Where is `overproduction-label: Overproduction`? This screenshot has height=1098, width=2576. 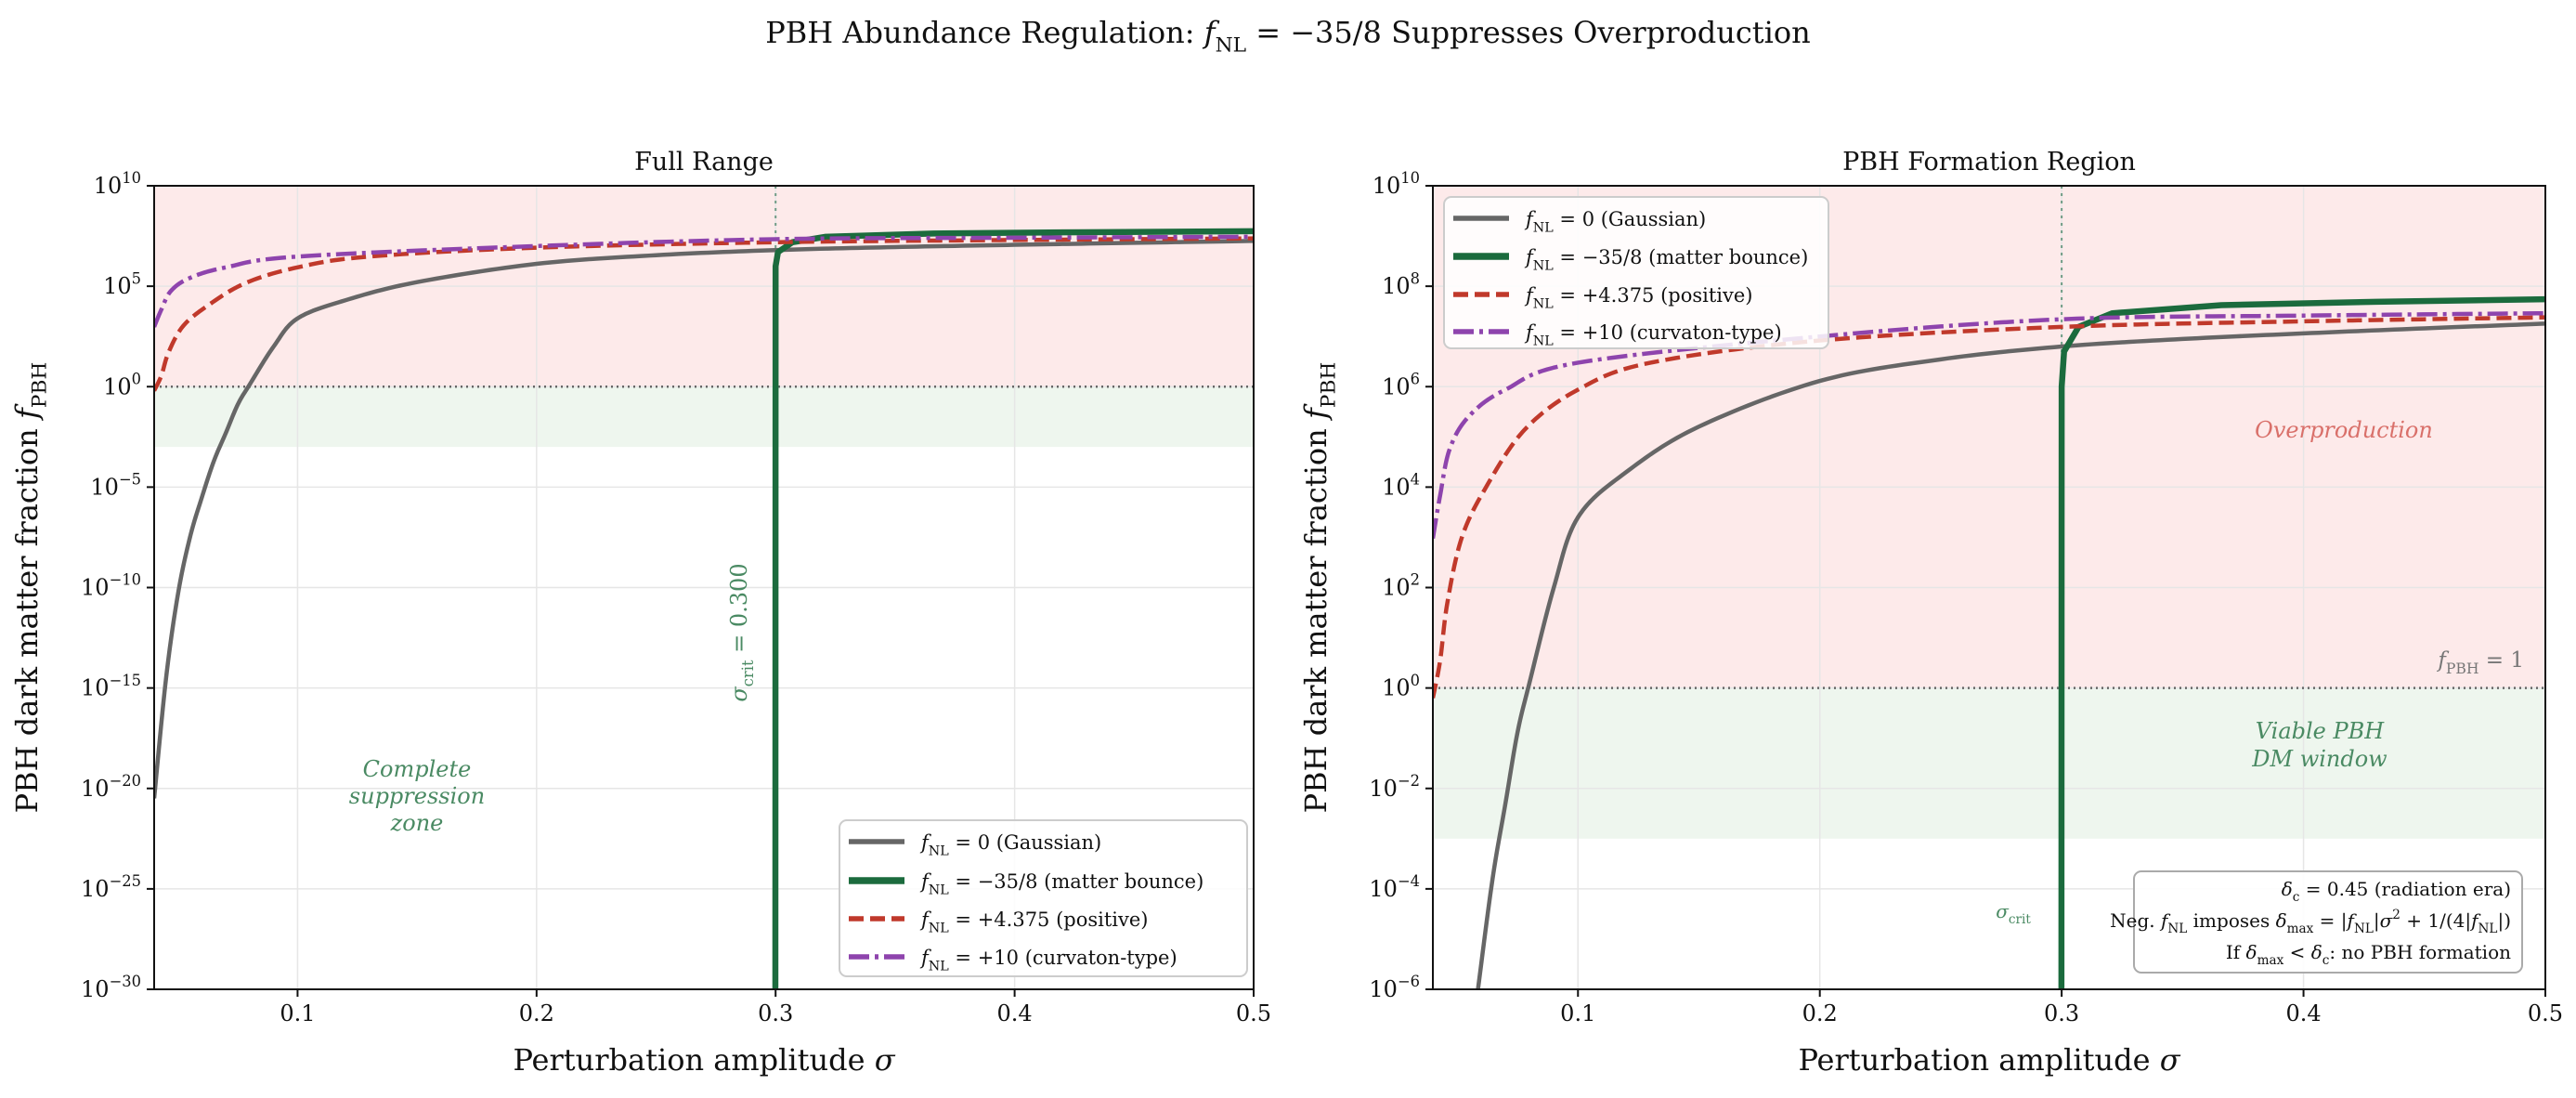 overproduction-label: Overproduction is located at coordinates (2344, 430).